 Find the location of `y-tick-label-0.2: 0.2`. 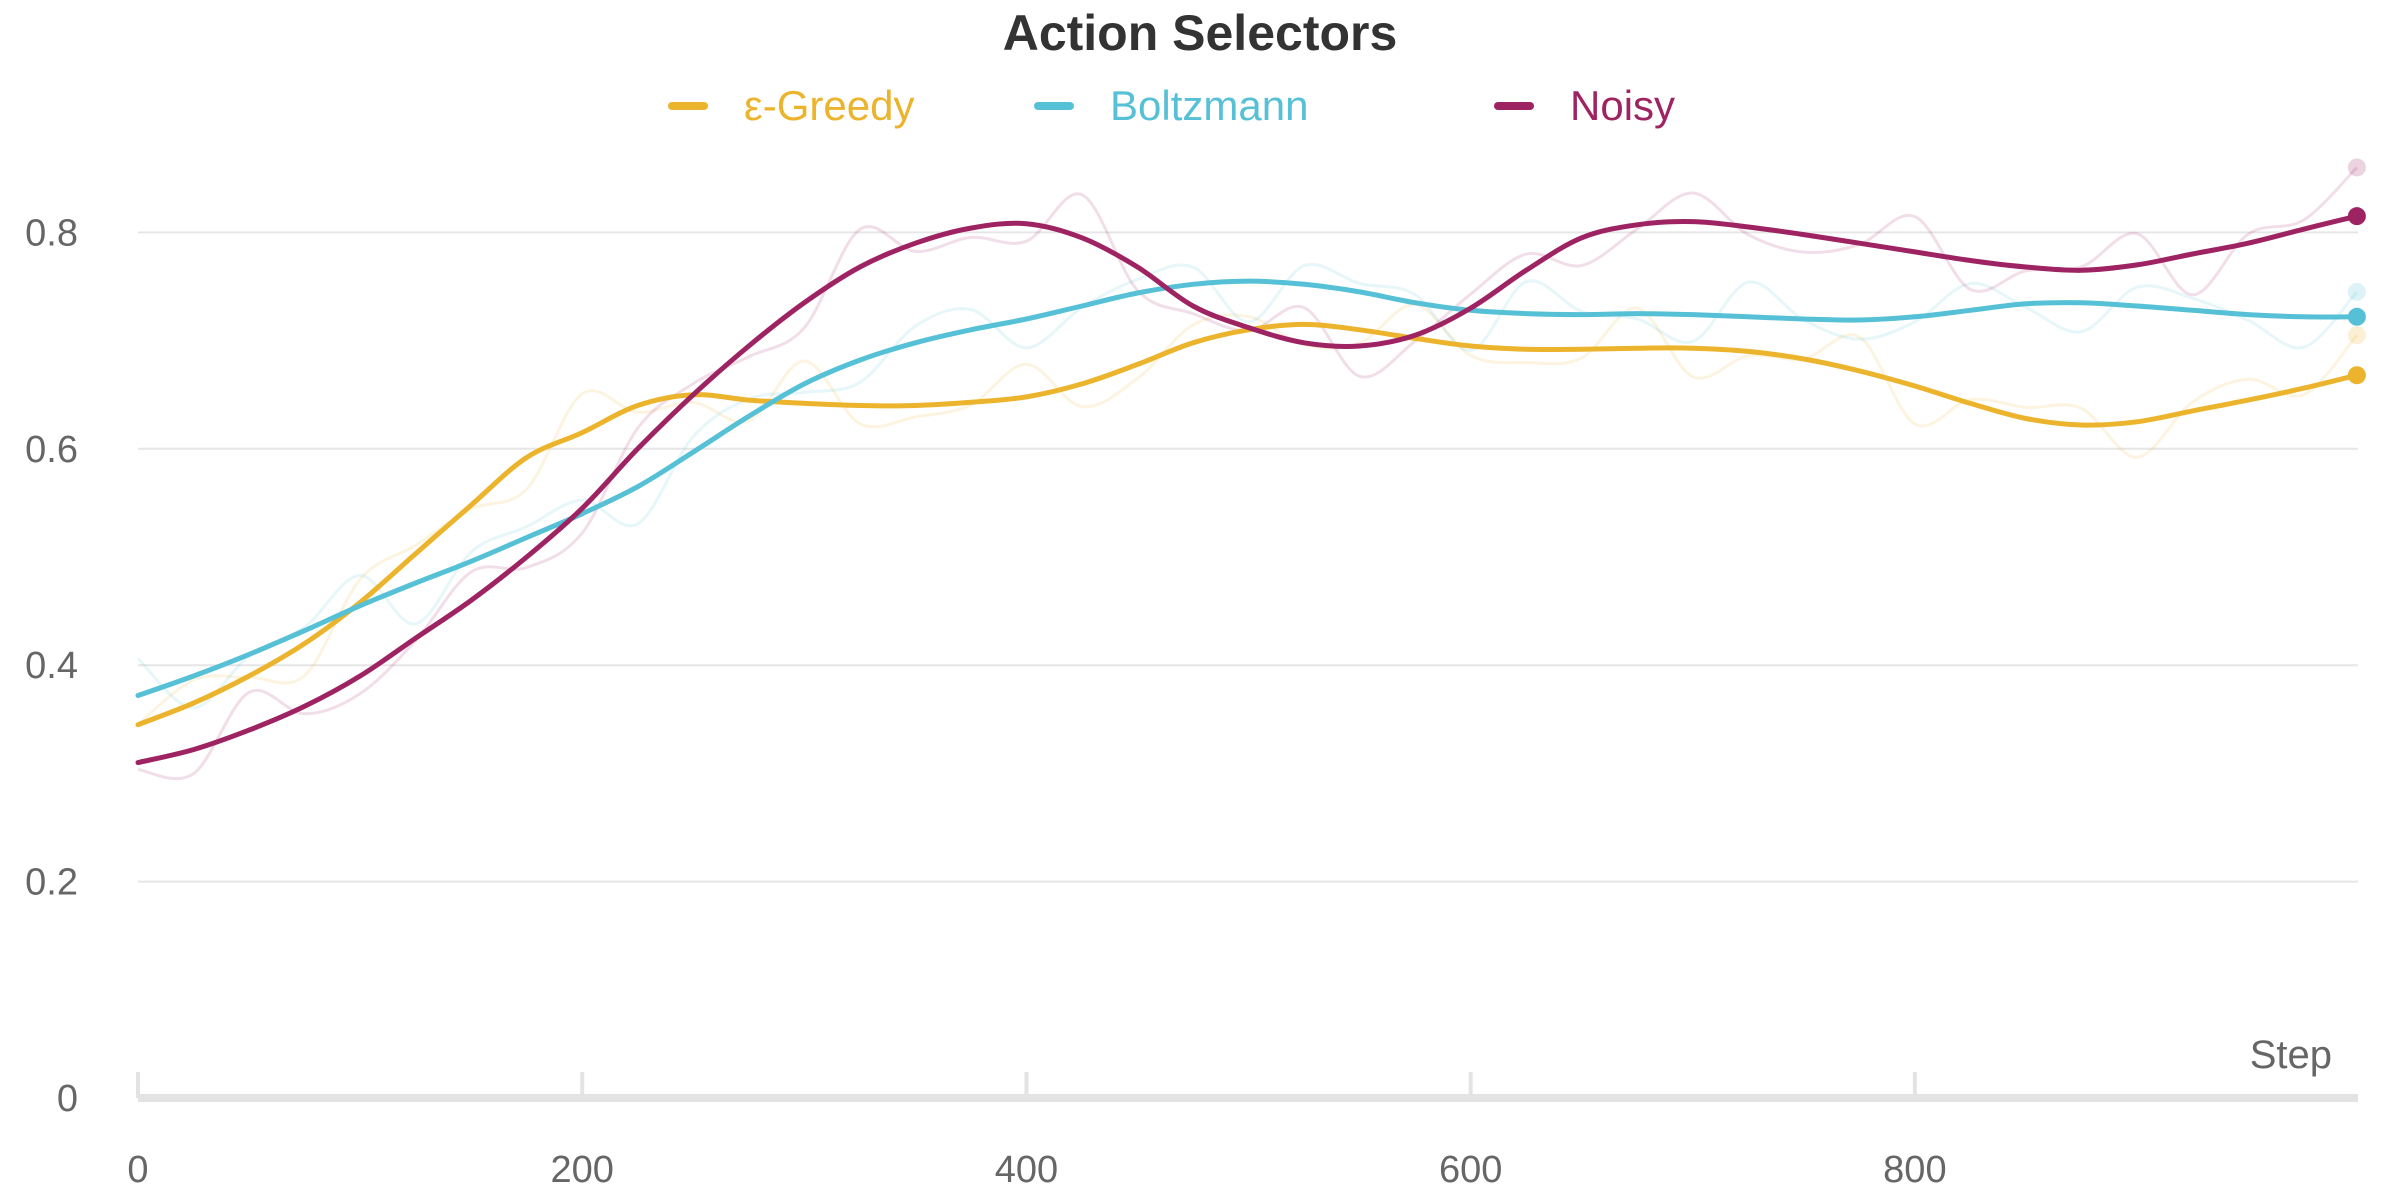

y-tick-label-0.2: 0.2 is located at coordinates (51, 883).